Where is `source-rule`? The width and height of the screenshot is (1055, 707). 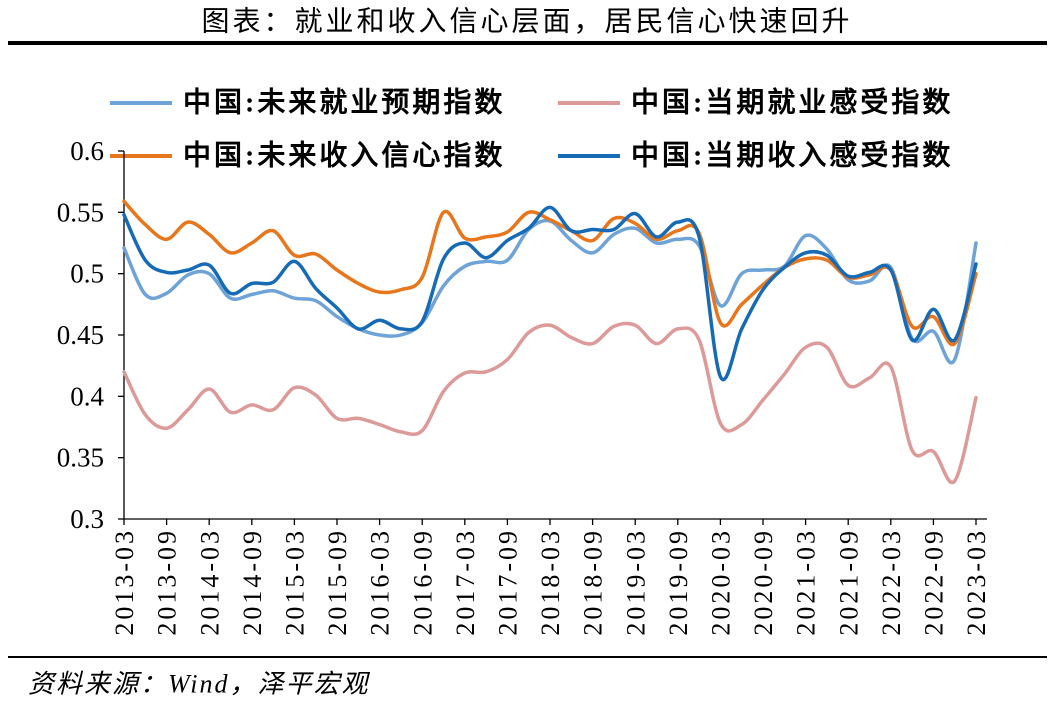 source-rule is located at coordinates (527, 657).